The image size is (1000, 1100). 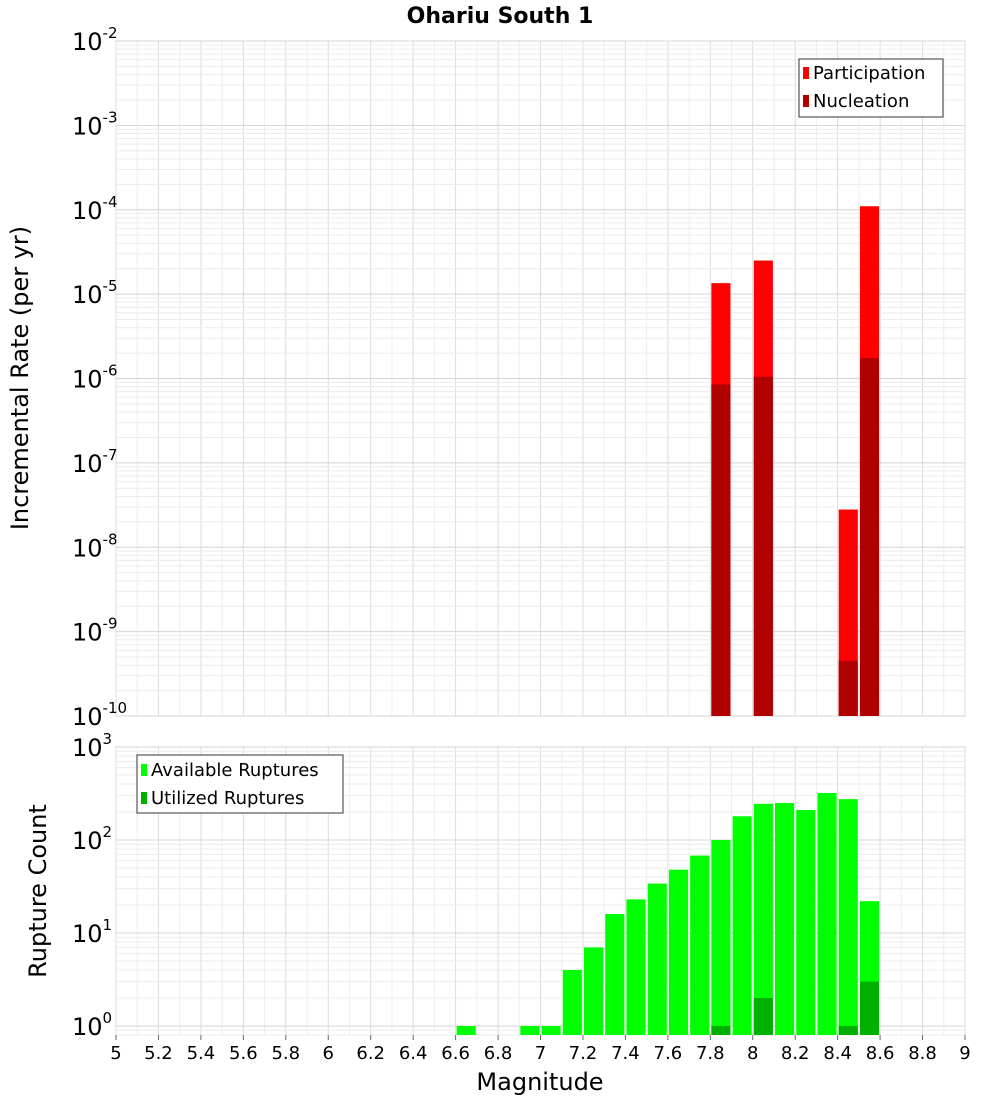 I want to click on x-tick-label: 5, so click(x=115, y=1053).